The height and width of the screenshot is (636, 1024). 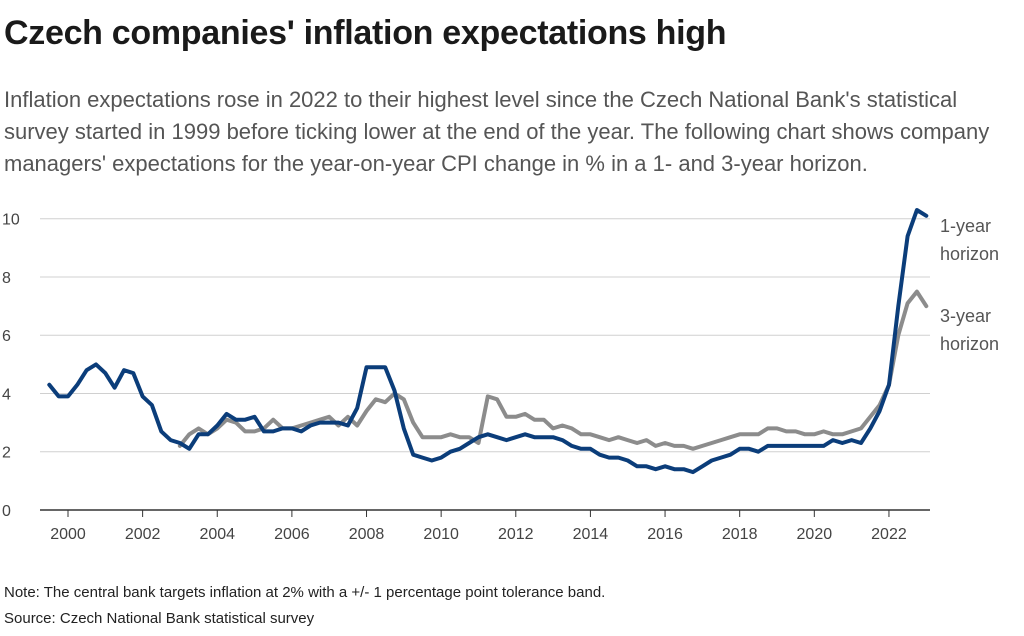 What do you see at coordinates (665, 534) in the screenshot?
I see `x-tick-label: 2016` at bounding box center [665, 534].